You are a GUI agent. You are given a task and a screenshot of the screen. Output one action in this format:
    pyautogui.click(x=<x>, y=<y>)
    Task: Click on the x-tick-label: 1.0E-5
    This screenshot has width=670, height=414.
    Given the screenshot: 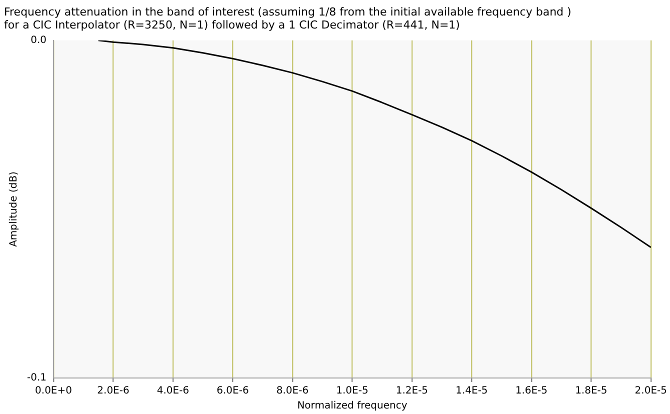 What is the action you would take?
    pyautogui.click(x=352, y=391)
    